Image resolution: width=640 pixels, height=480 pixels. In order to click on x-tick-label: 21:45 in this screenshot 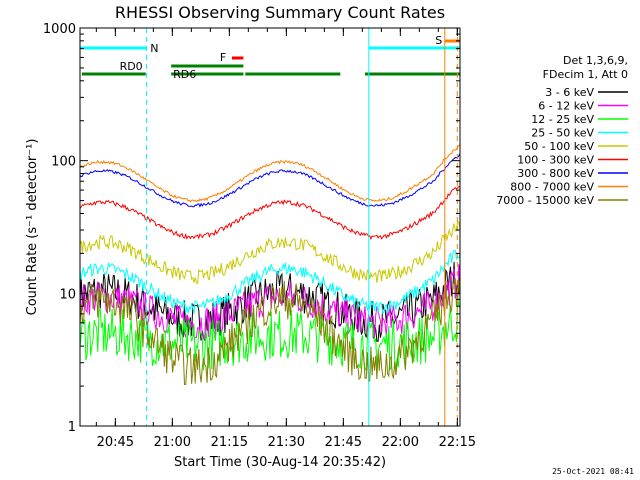, I will do `click(343, 442)`.